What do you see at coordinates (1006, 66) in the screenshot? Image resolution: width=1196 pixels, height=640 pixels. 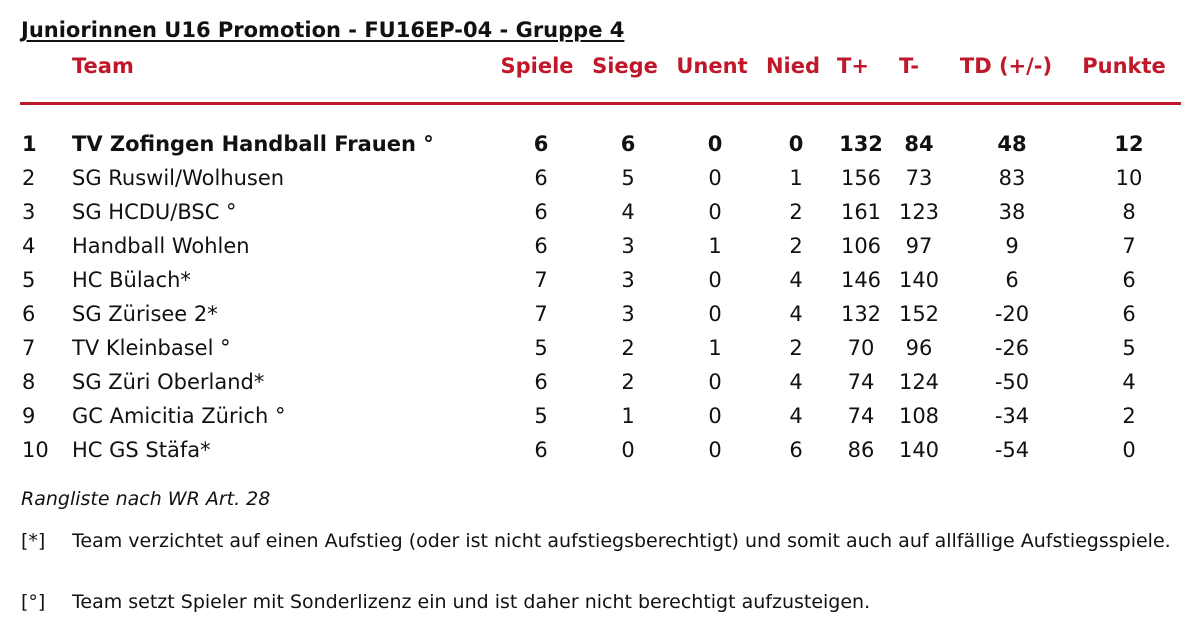 I see `header-td: TD (+/-)` at bounding box center [1006, 66].